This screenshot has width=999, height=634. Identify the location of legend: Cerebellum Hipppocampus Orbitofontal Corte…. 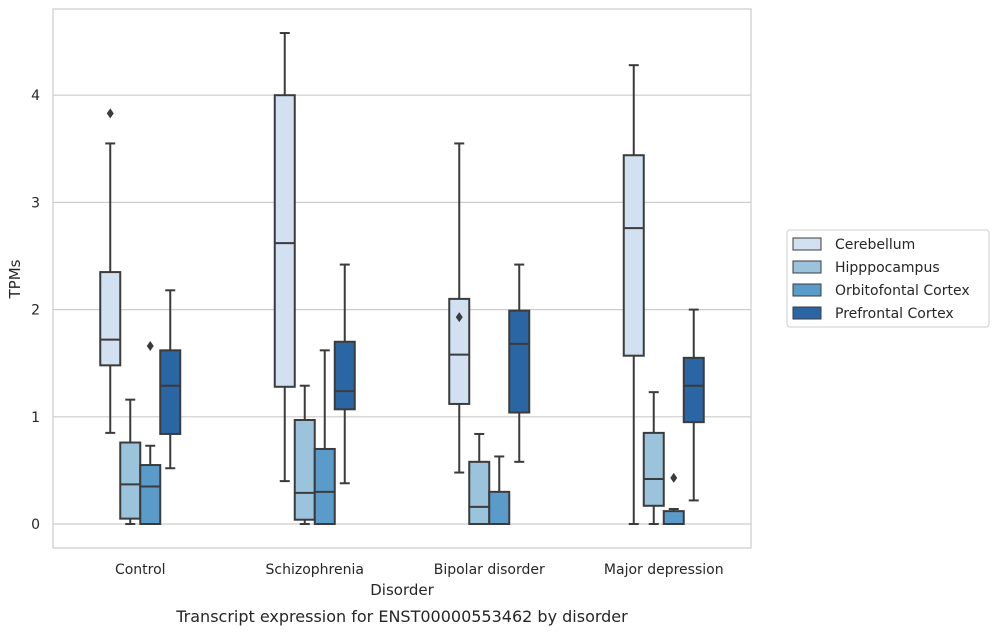
(888, 278).